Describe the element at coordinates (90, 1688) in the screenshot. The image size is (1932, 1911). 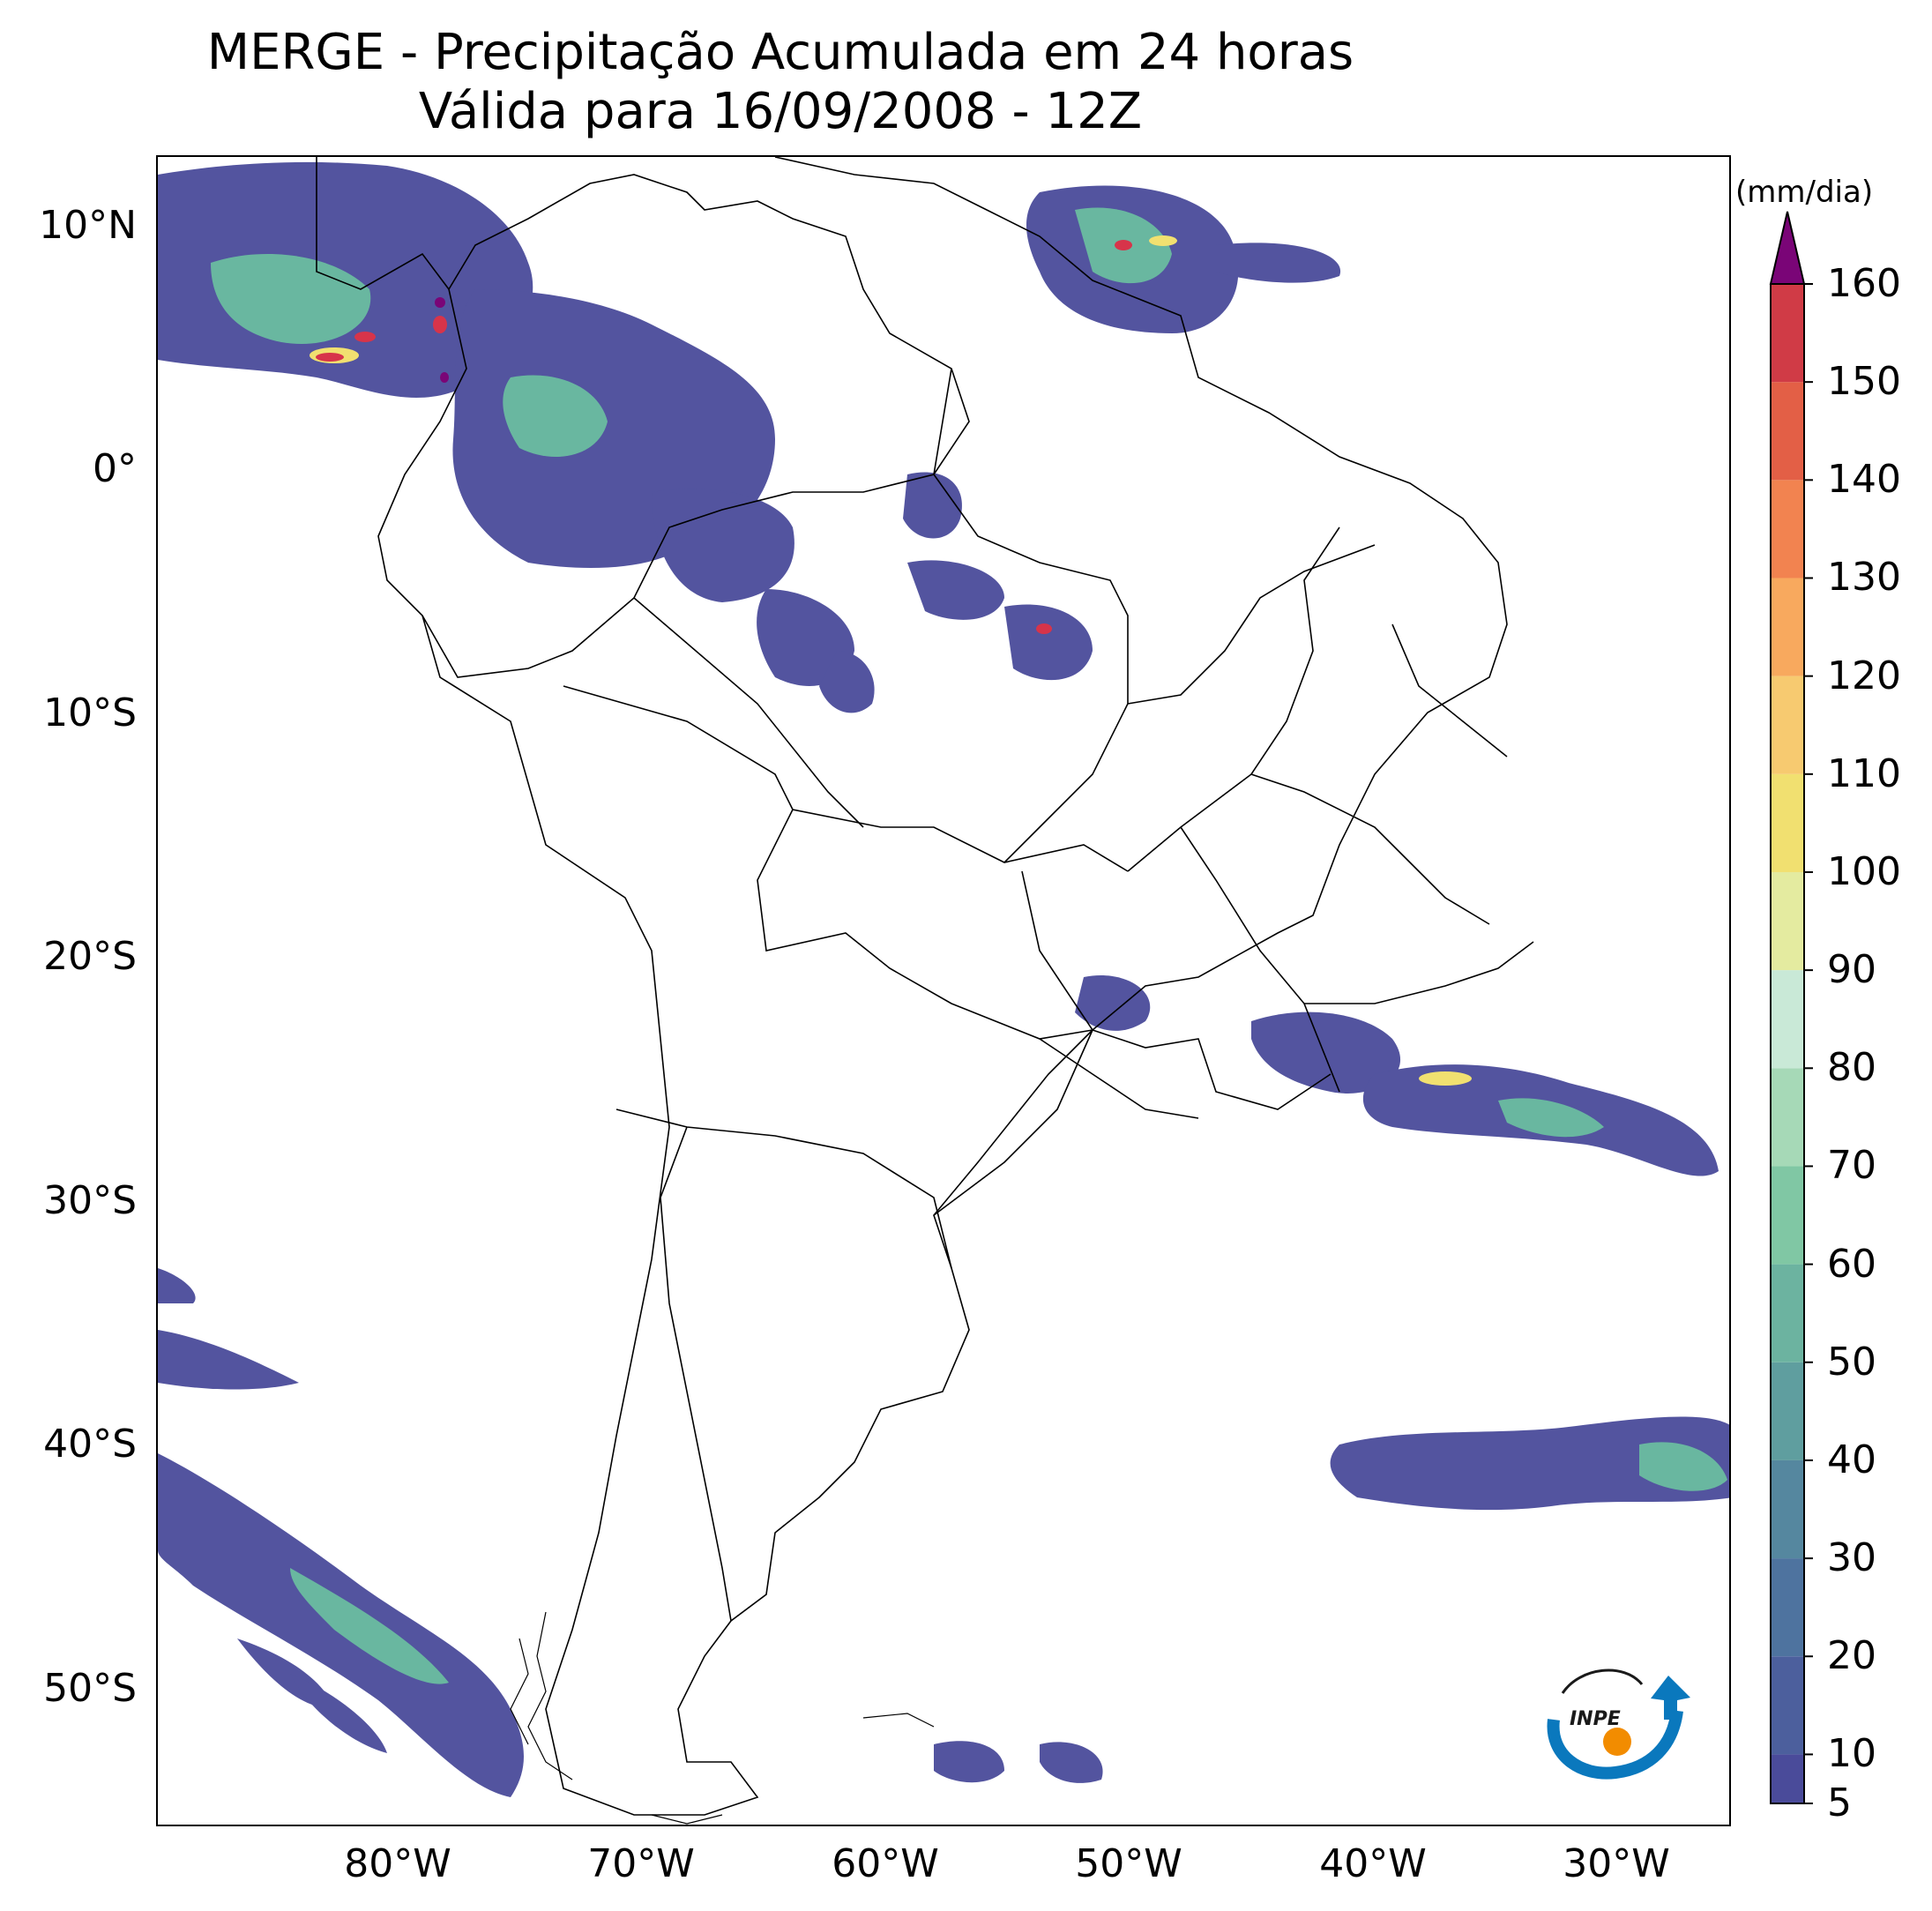
I see `lat-tick-label: 50°S` at that location.